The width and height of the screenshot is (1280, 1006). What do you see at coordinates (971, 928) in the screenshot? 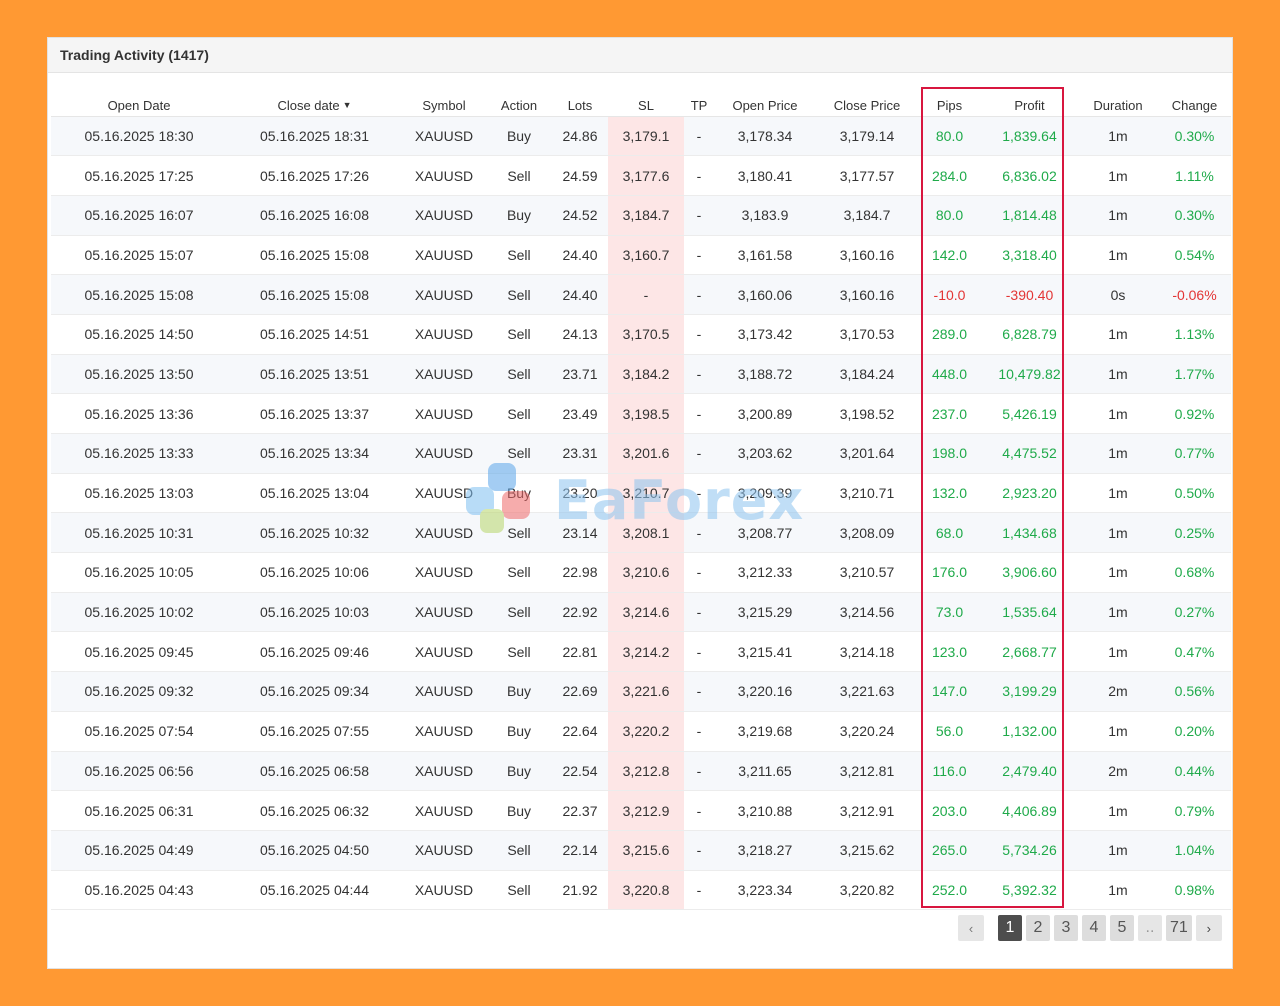
I see `pagination-prev-button: ‹` at bounding box center [971, 928].